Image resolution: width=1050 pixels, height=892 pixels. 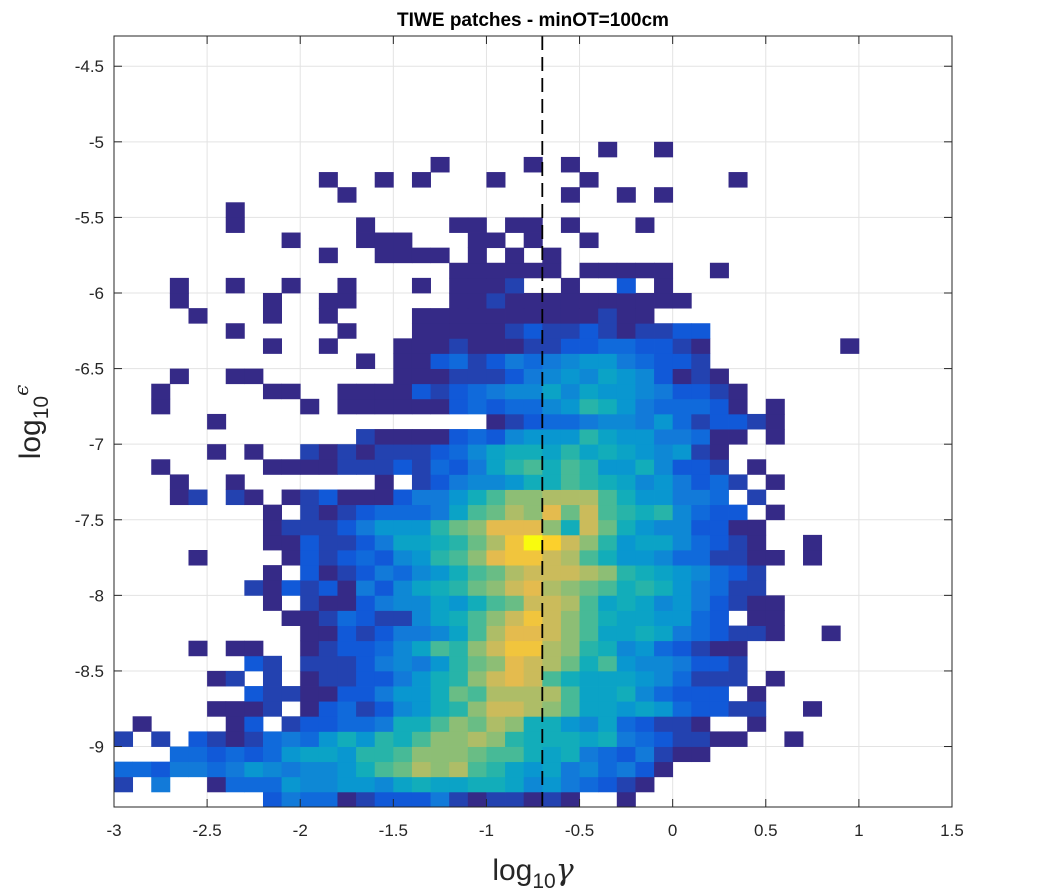 I want to click on y-tick-label: -4.5, so click(x=89, y=66).